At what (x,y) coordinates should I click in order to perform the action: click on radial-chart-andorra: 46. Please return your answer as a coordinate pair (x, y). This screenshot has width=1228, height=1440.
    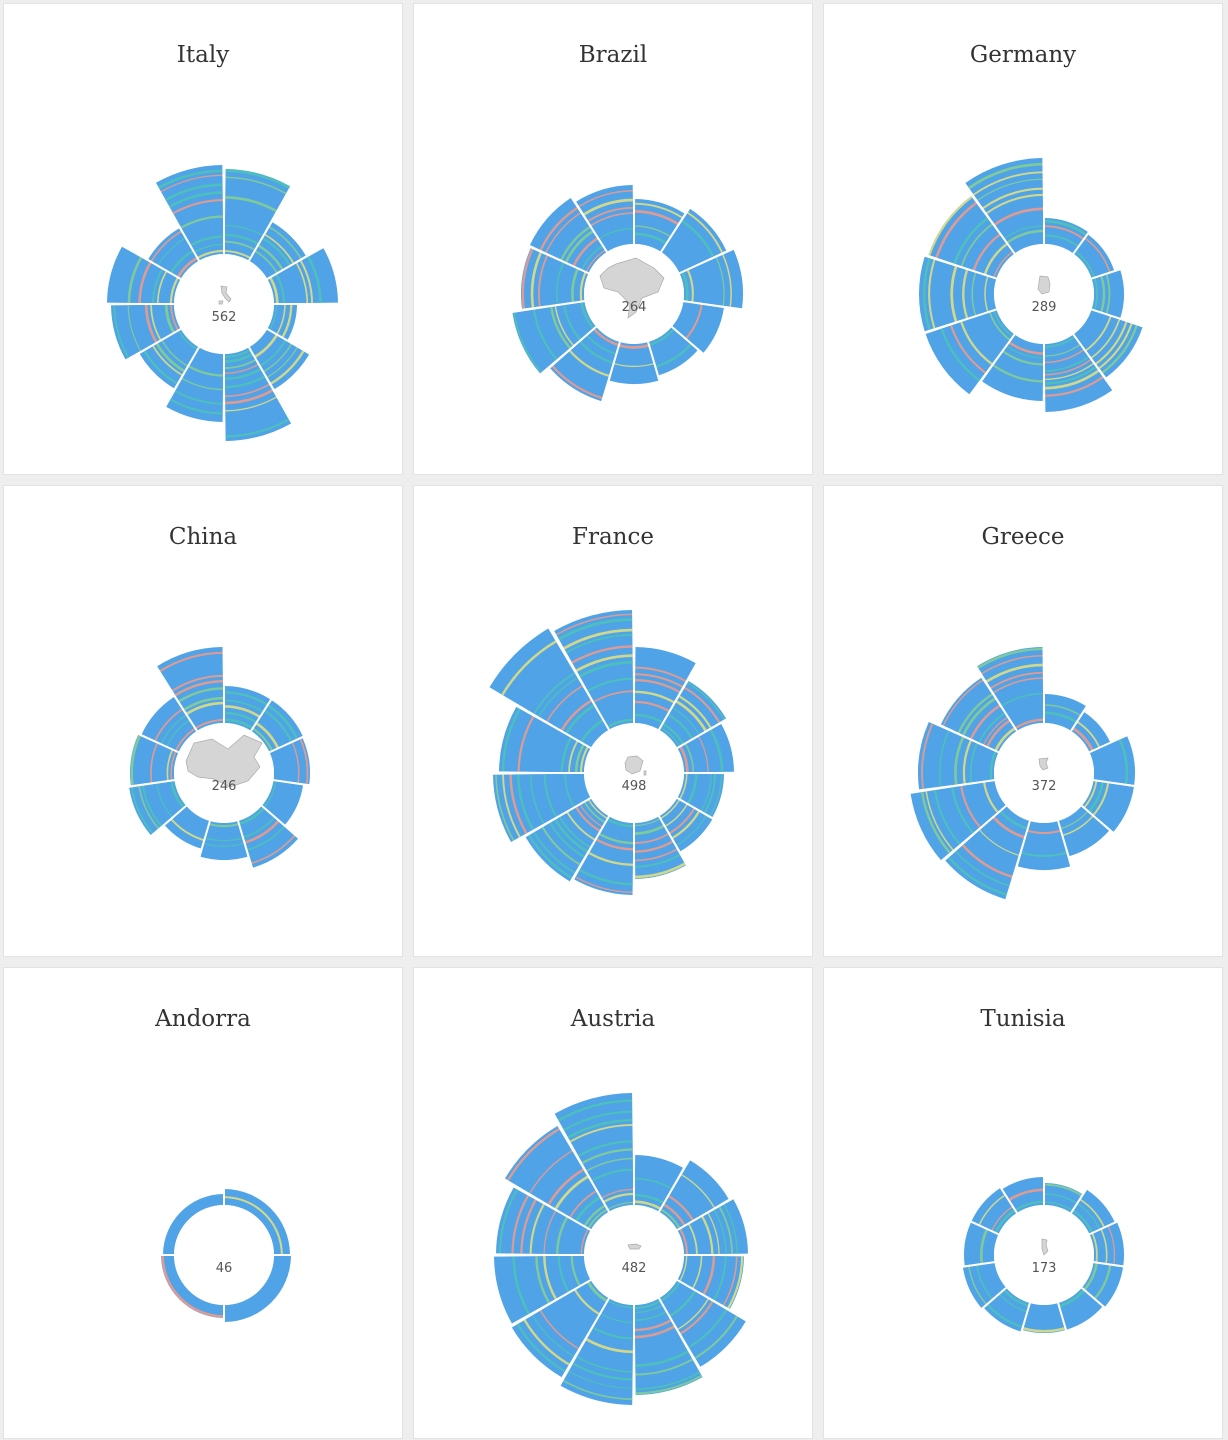
    Looking at the image, I should click on (204, 1204).